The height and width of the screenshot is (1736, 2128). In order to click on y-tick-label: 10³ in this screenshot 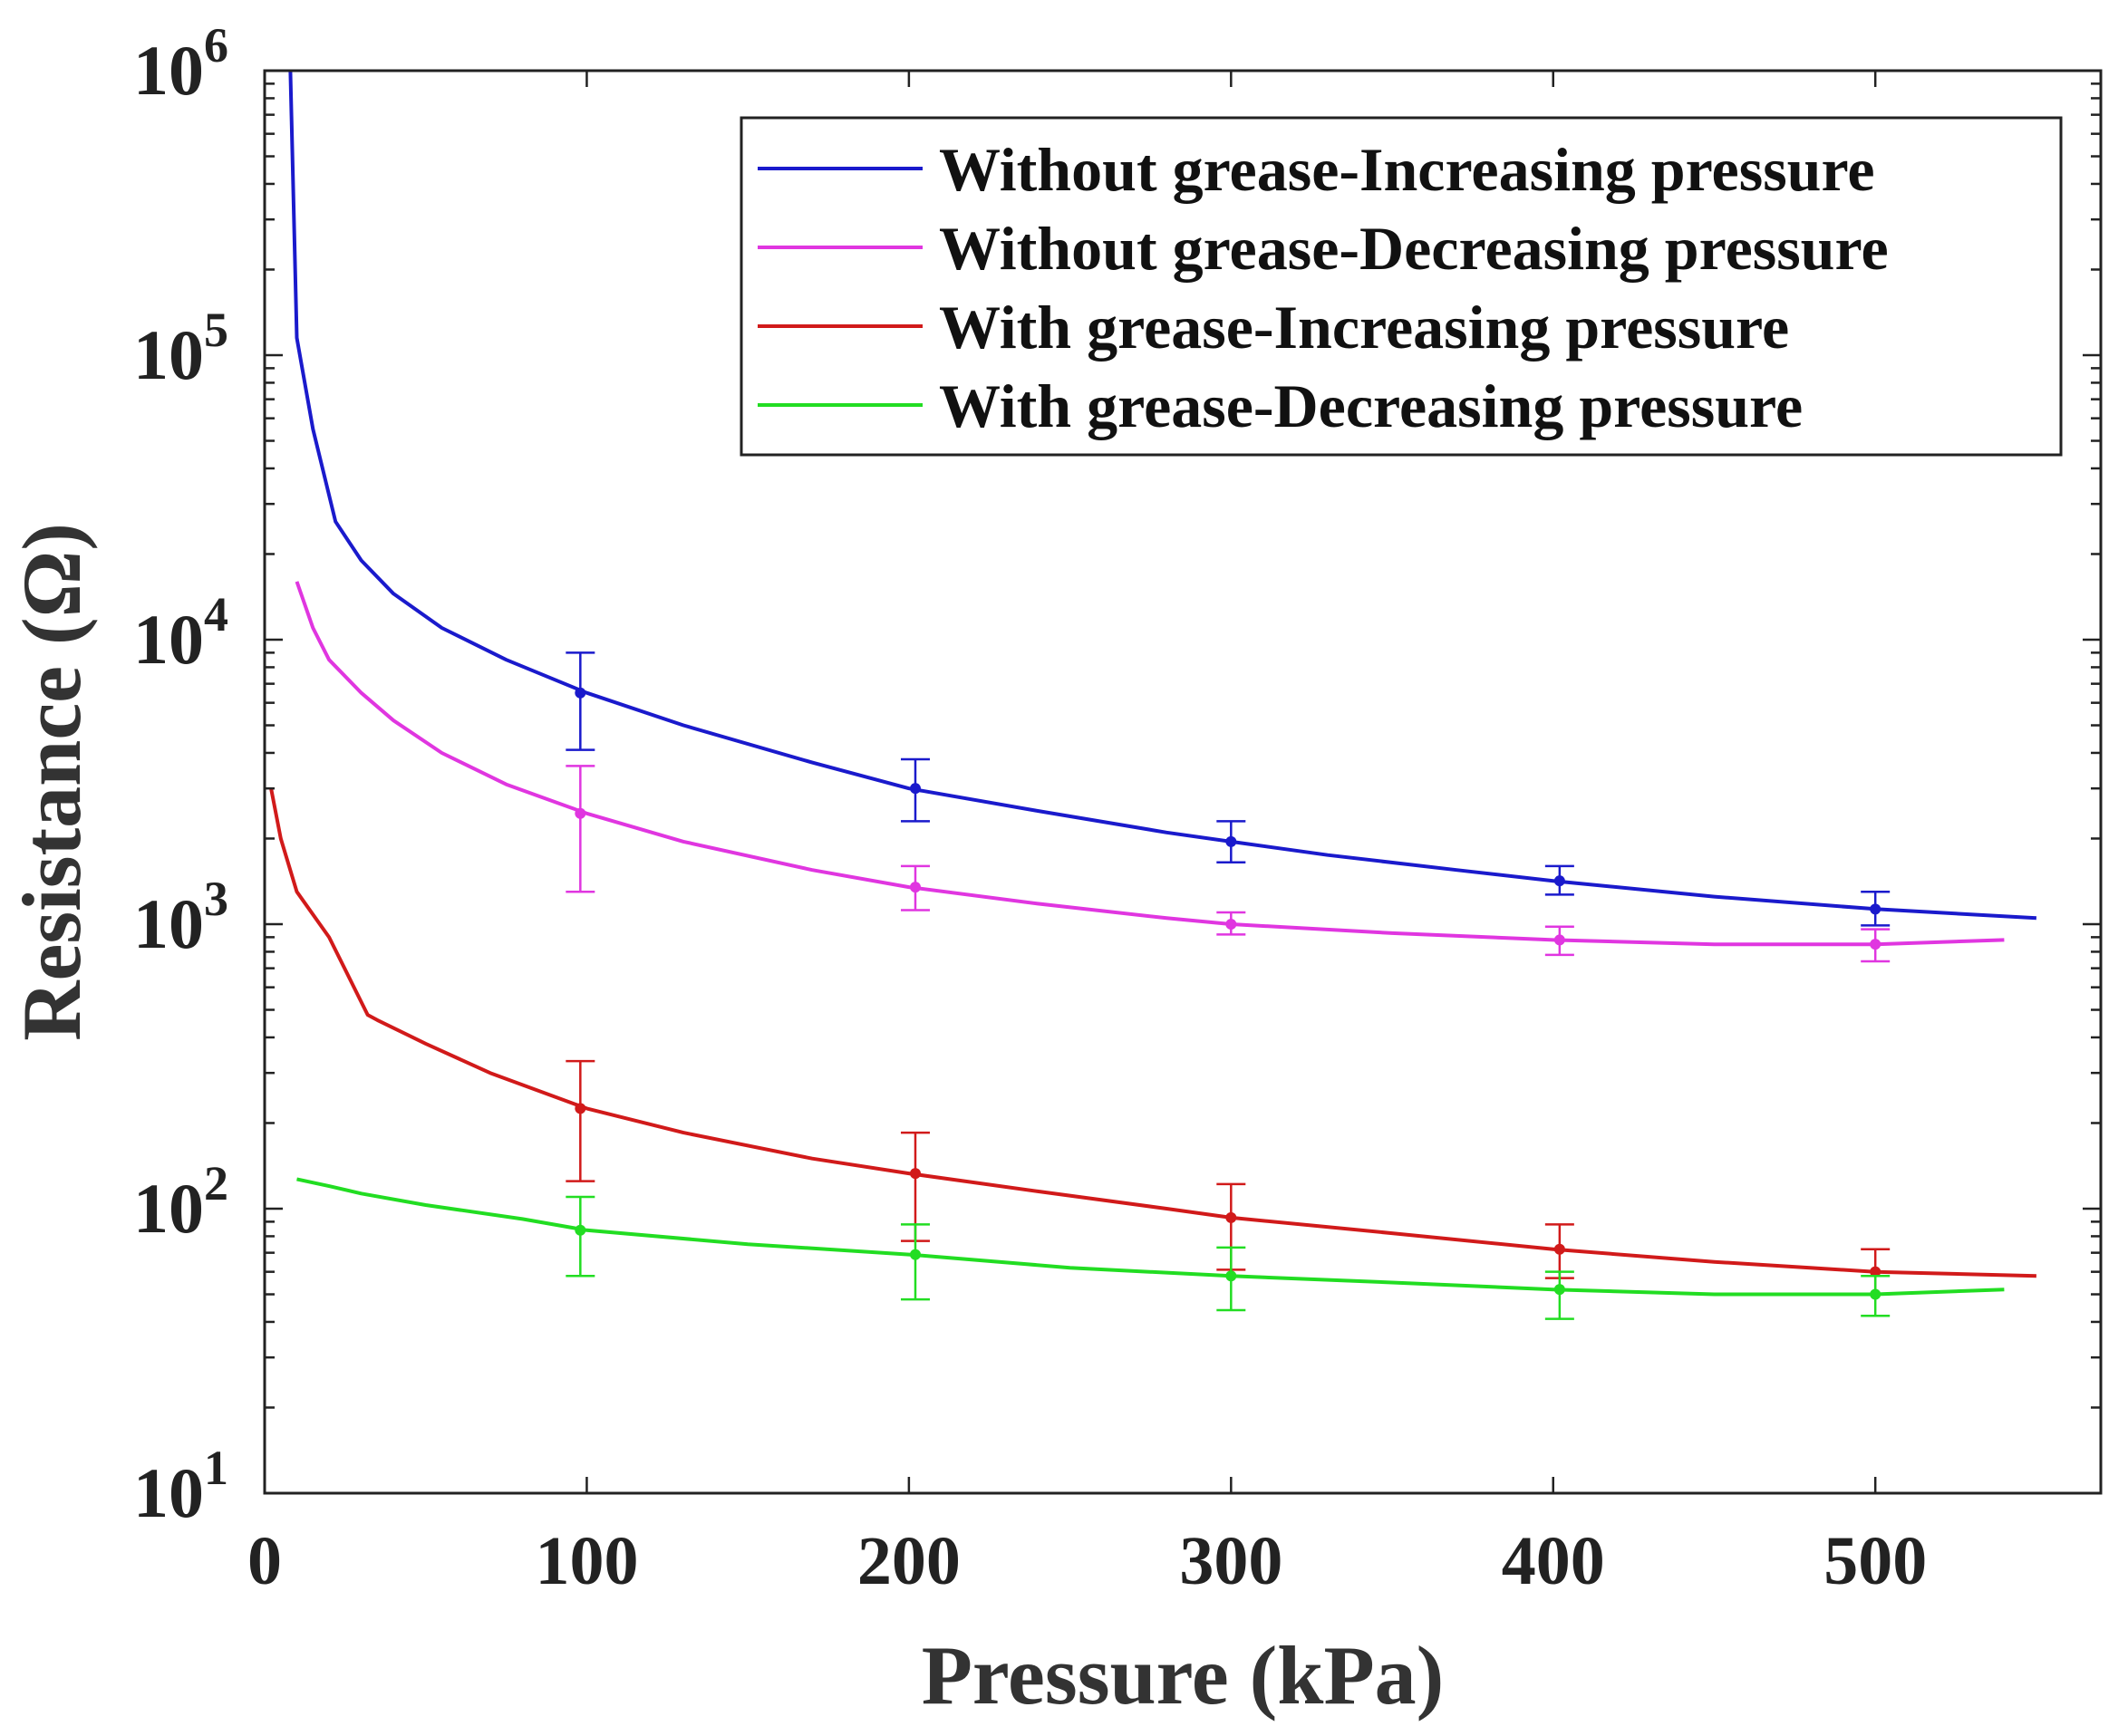, I will do `click(180, 917)`.